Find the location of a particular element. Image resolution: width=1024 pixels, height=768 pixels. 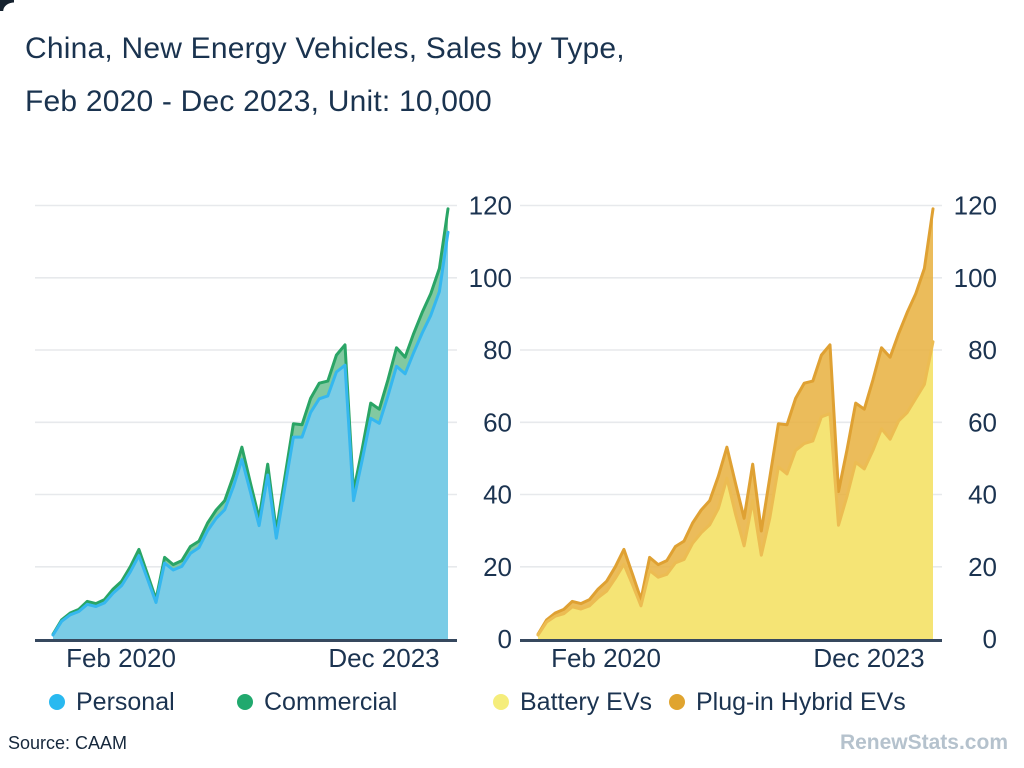

legend-item-personal: Personal is located at coordinates (112, 702).